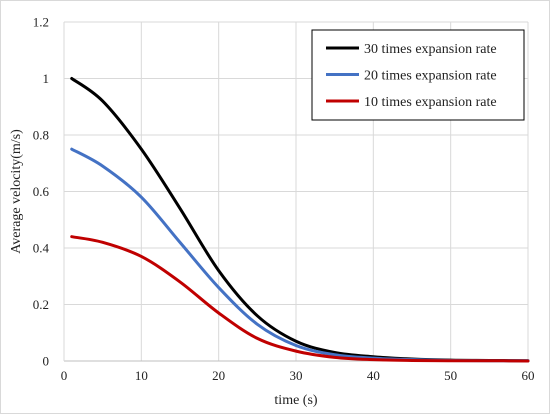 The image size is (550, 415). Describe the element at coordinates (41, 191) in the screenshot. I see `y-tick-label: 0.6` at that location.